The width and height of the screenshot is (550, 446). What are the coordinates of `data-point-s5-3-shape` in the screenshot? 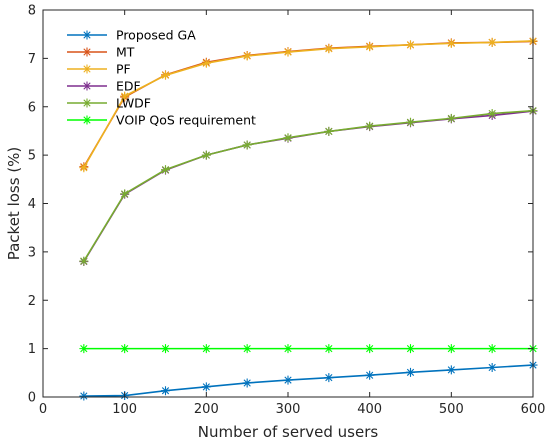 It's located at (206, 349).